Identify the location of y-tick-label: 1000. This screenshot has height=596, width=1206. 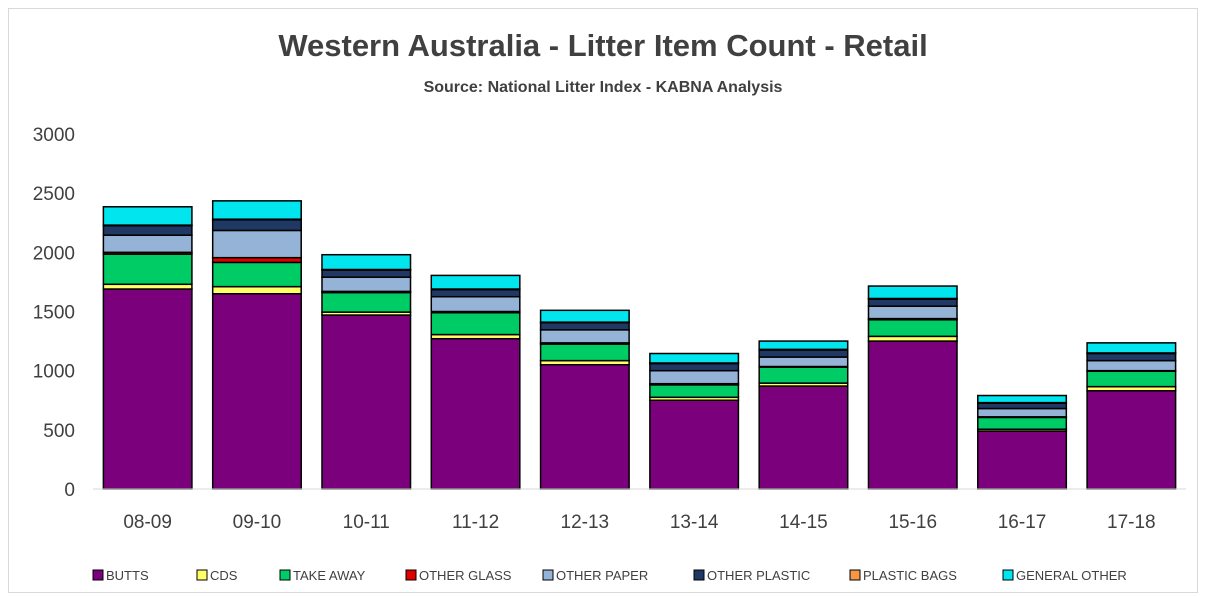
(54, 372).